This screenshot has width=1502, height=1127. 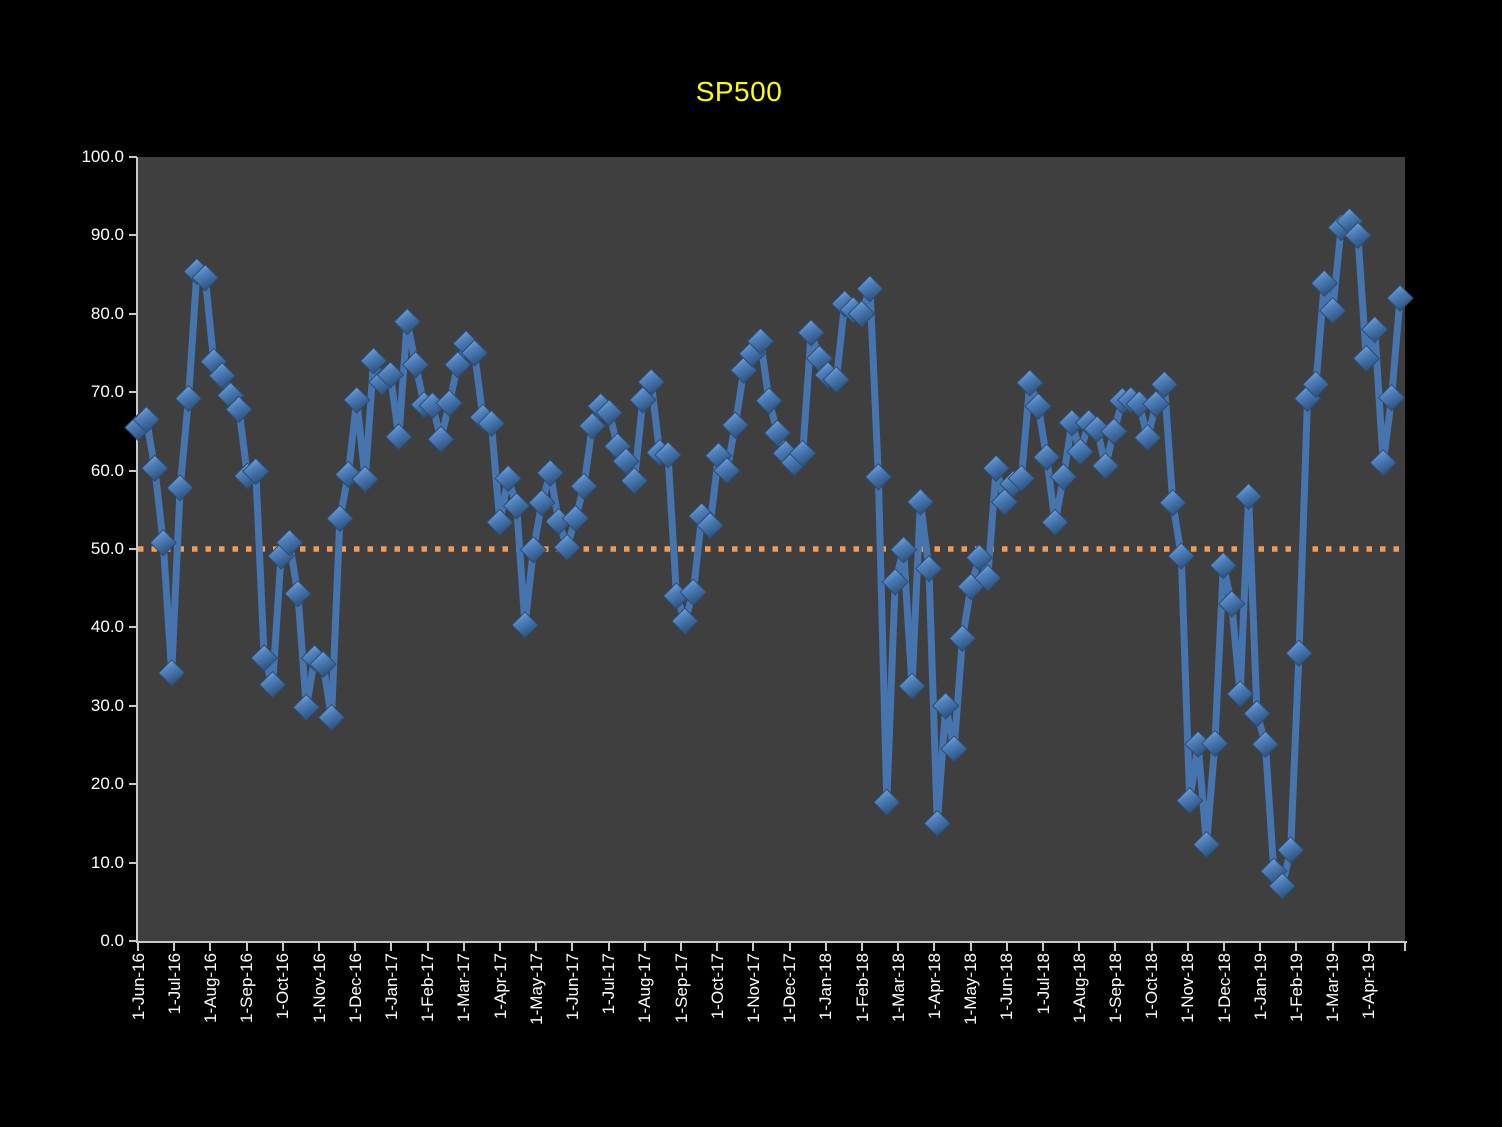 What do you see at coordinates (536, 989) in the screenshot?
I see `x-tick-label: 1-May-17` at bounding box center [536, 989].